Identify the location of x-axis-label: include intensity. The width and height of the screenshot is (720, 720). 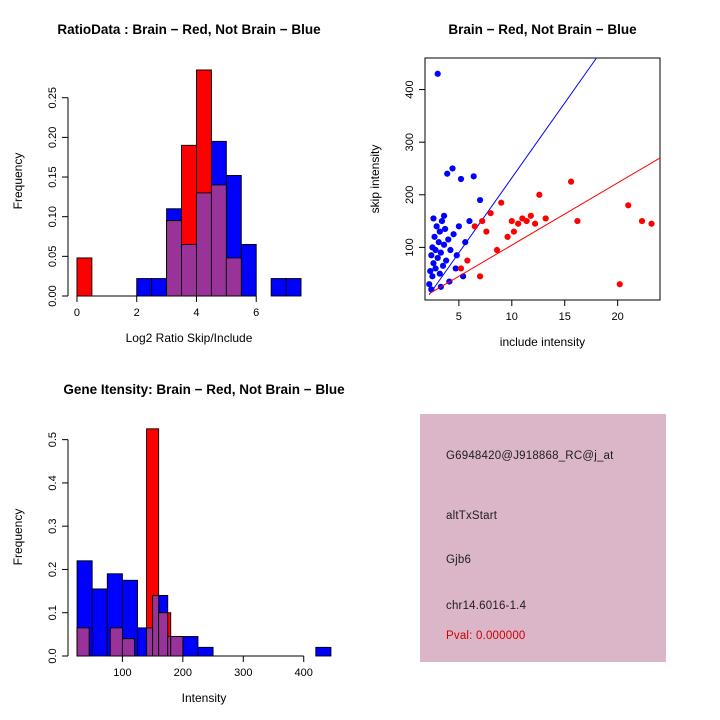
(542, 342).